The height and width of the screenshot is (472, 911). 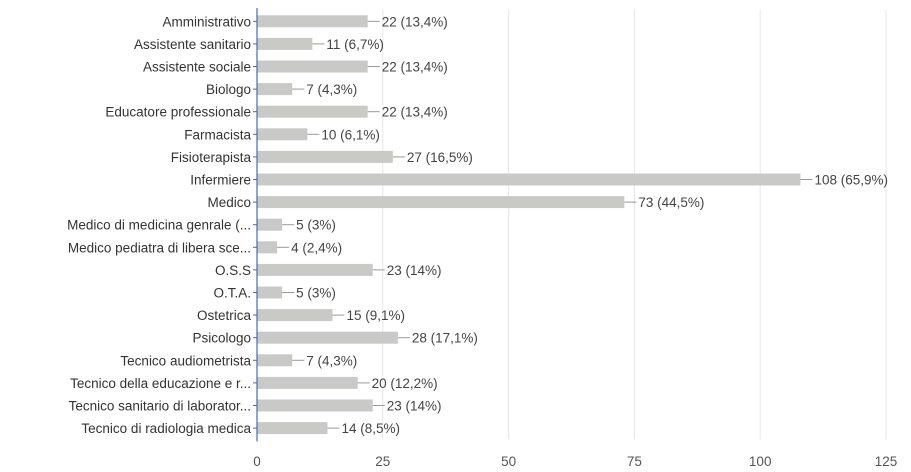 I want to click on category-label: Infermiere, so click(x=220, y=180).